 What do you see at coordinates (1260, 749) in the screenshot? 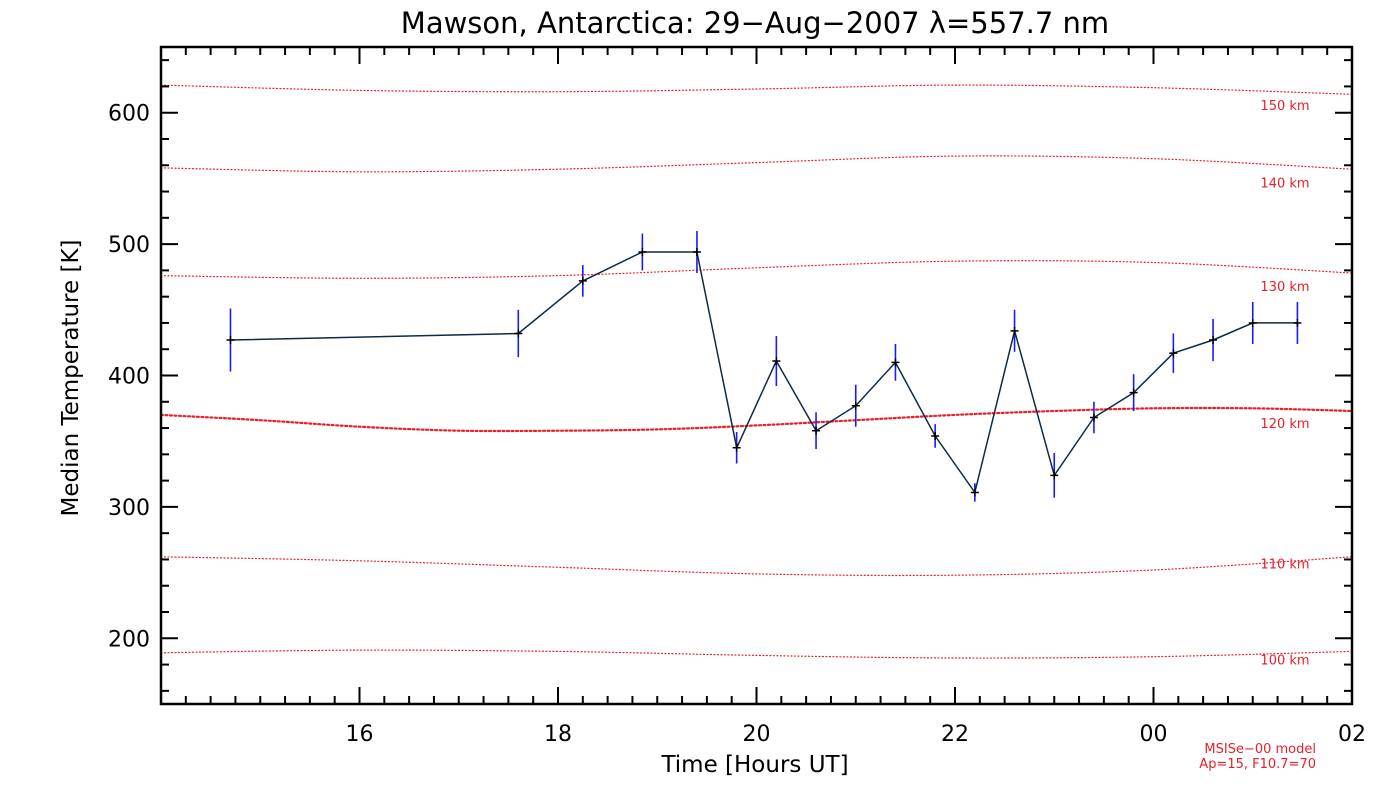
I see `model-note-line1: MSISe−00 model` at bounding box center [1260, 749].